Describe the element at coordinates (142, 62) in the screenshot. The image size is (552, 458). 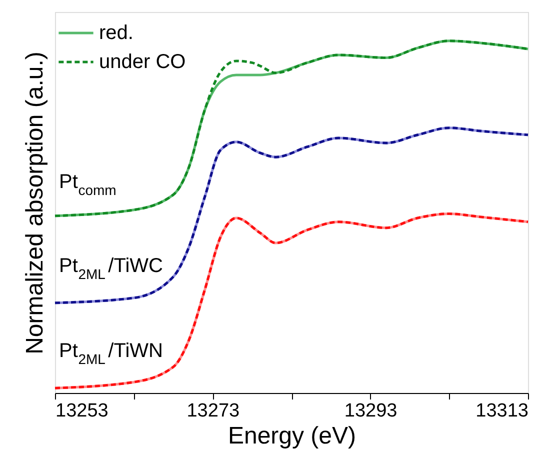
I see `legend-label: under CO` at that location.